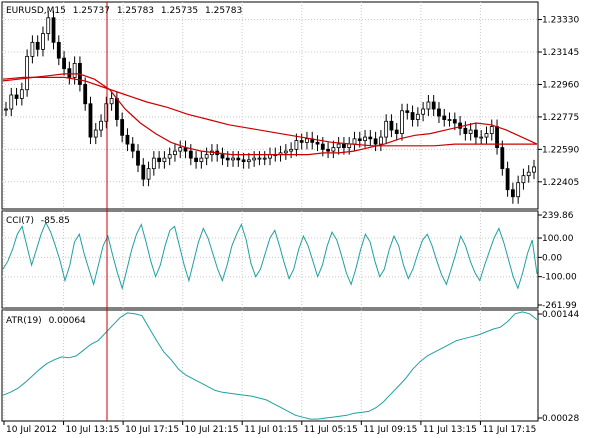  Describe the element at coordinates (559, 278) in the screenshot. I see `y-tick-label: -100.00` at that location.